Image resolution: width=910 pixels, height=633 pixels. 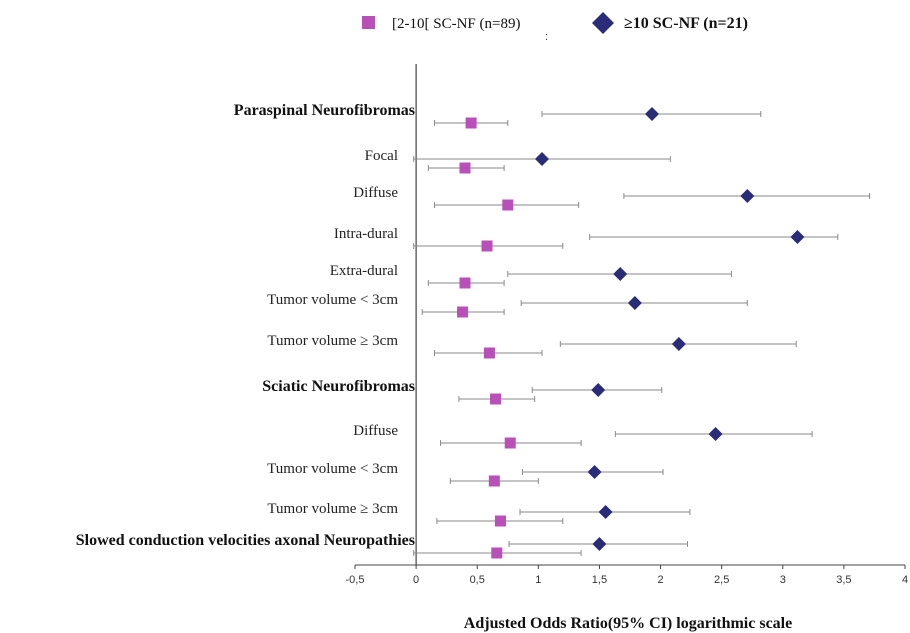 What do you see at coordinates (364, 271) in the screenshot?
I see `row-label: Extra-dural` at bounding box center [364, 271].